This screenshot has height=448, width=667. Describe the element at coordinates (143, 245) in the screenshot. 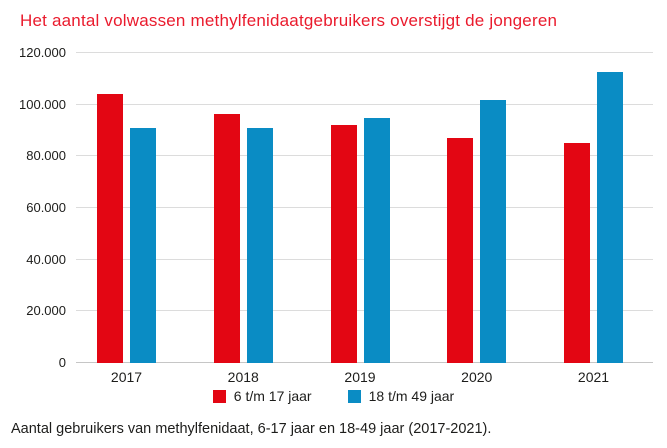

I see `bar-2017-18-t-m-49-jaar` at that location.